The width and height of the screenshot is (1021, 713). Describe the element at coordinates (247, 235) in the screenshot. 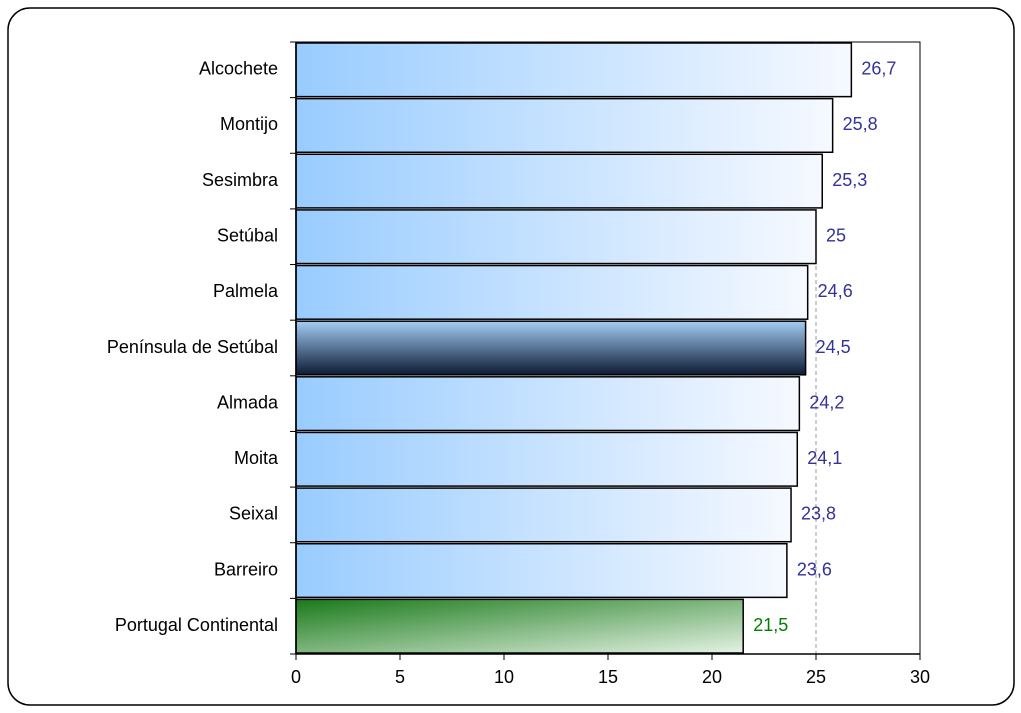

I see `y-tick-label: Setúbal` at that location.